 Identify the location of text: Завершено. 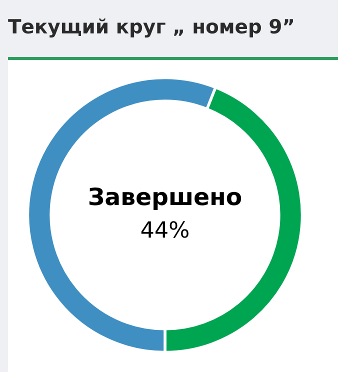
(165, 199).